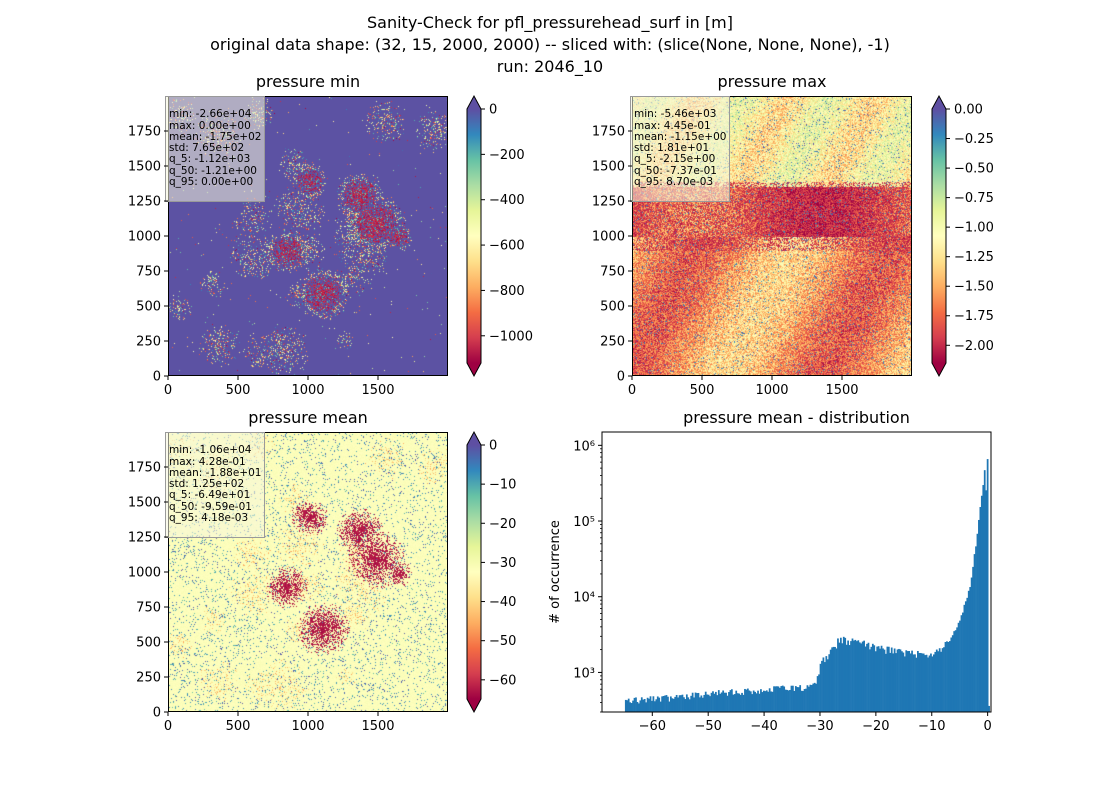 This screenshot has width=1100, height=800. I want to click on stat-line: q_50: -1.21e+00, so click(213, 170).